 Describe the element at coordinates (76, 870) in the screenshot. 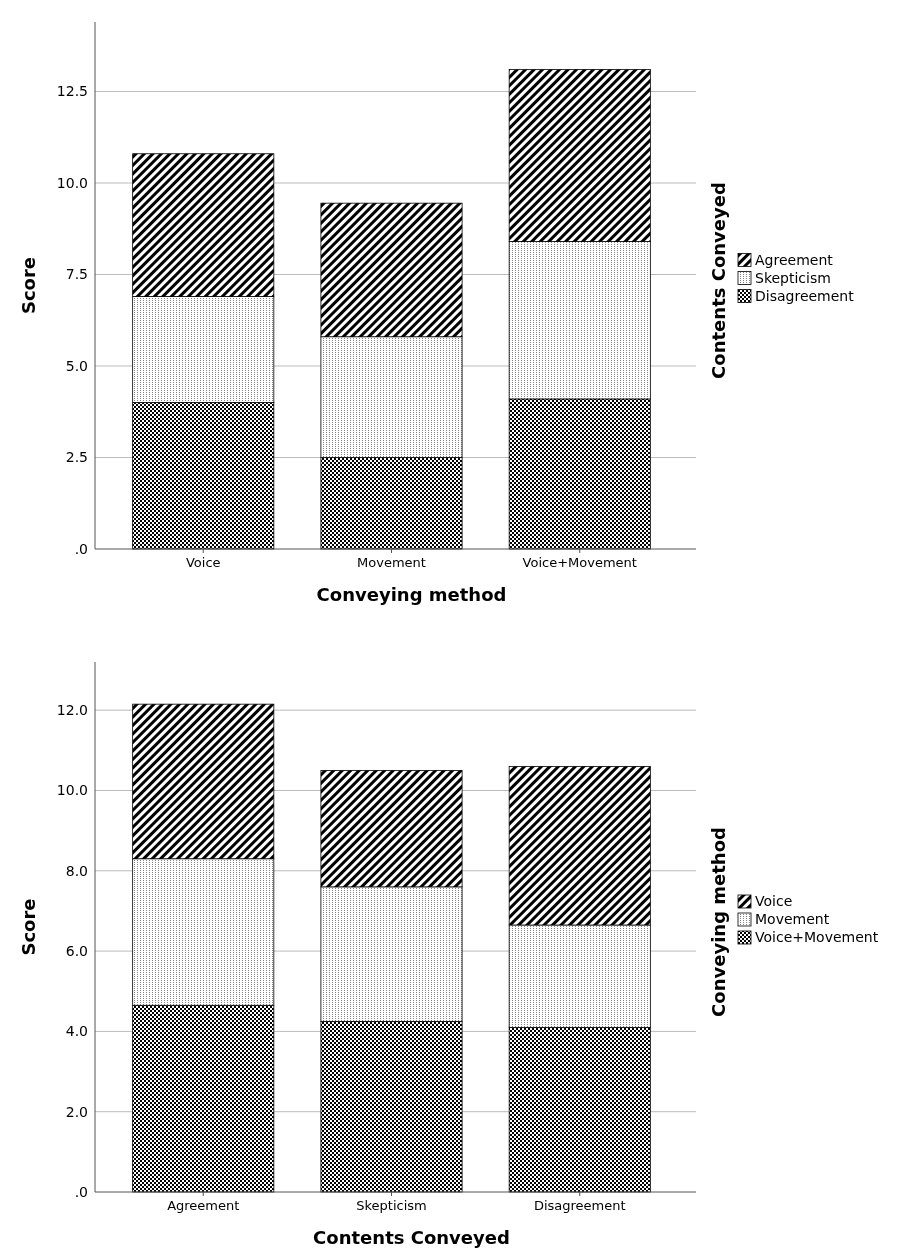

I see `y-tick-label: 8.0` at that location.